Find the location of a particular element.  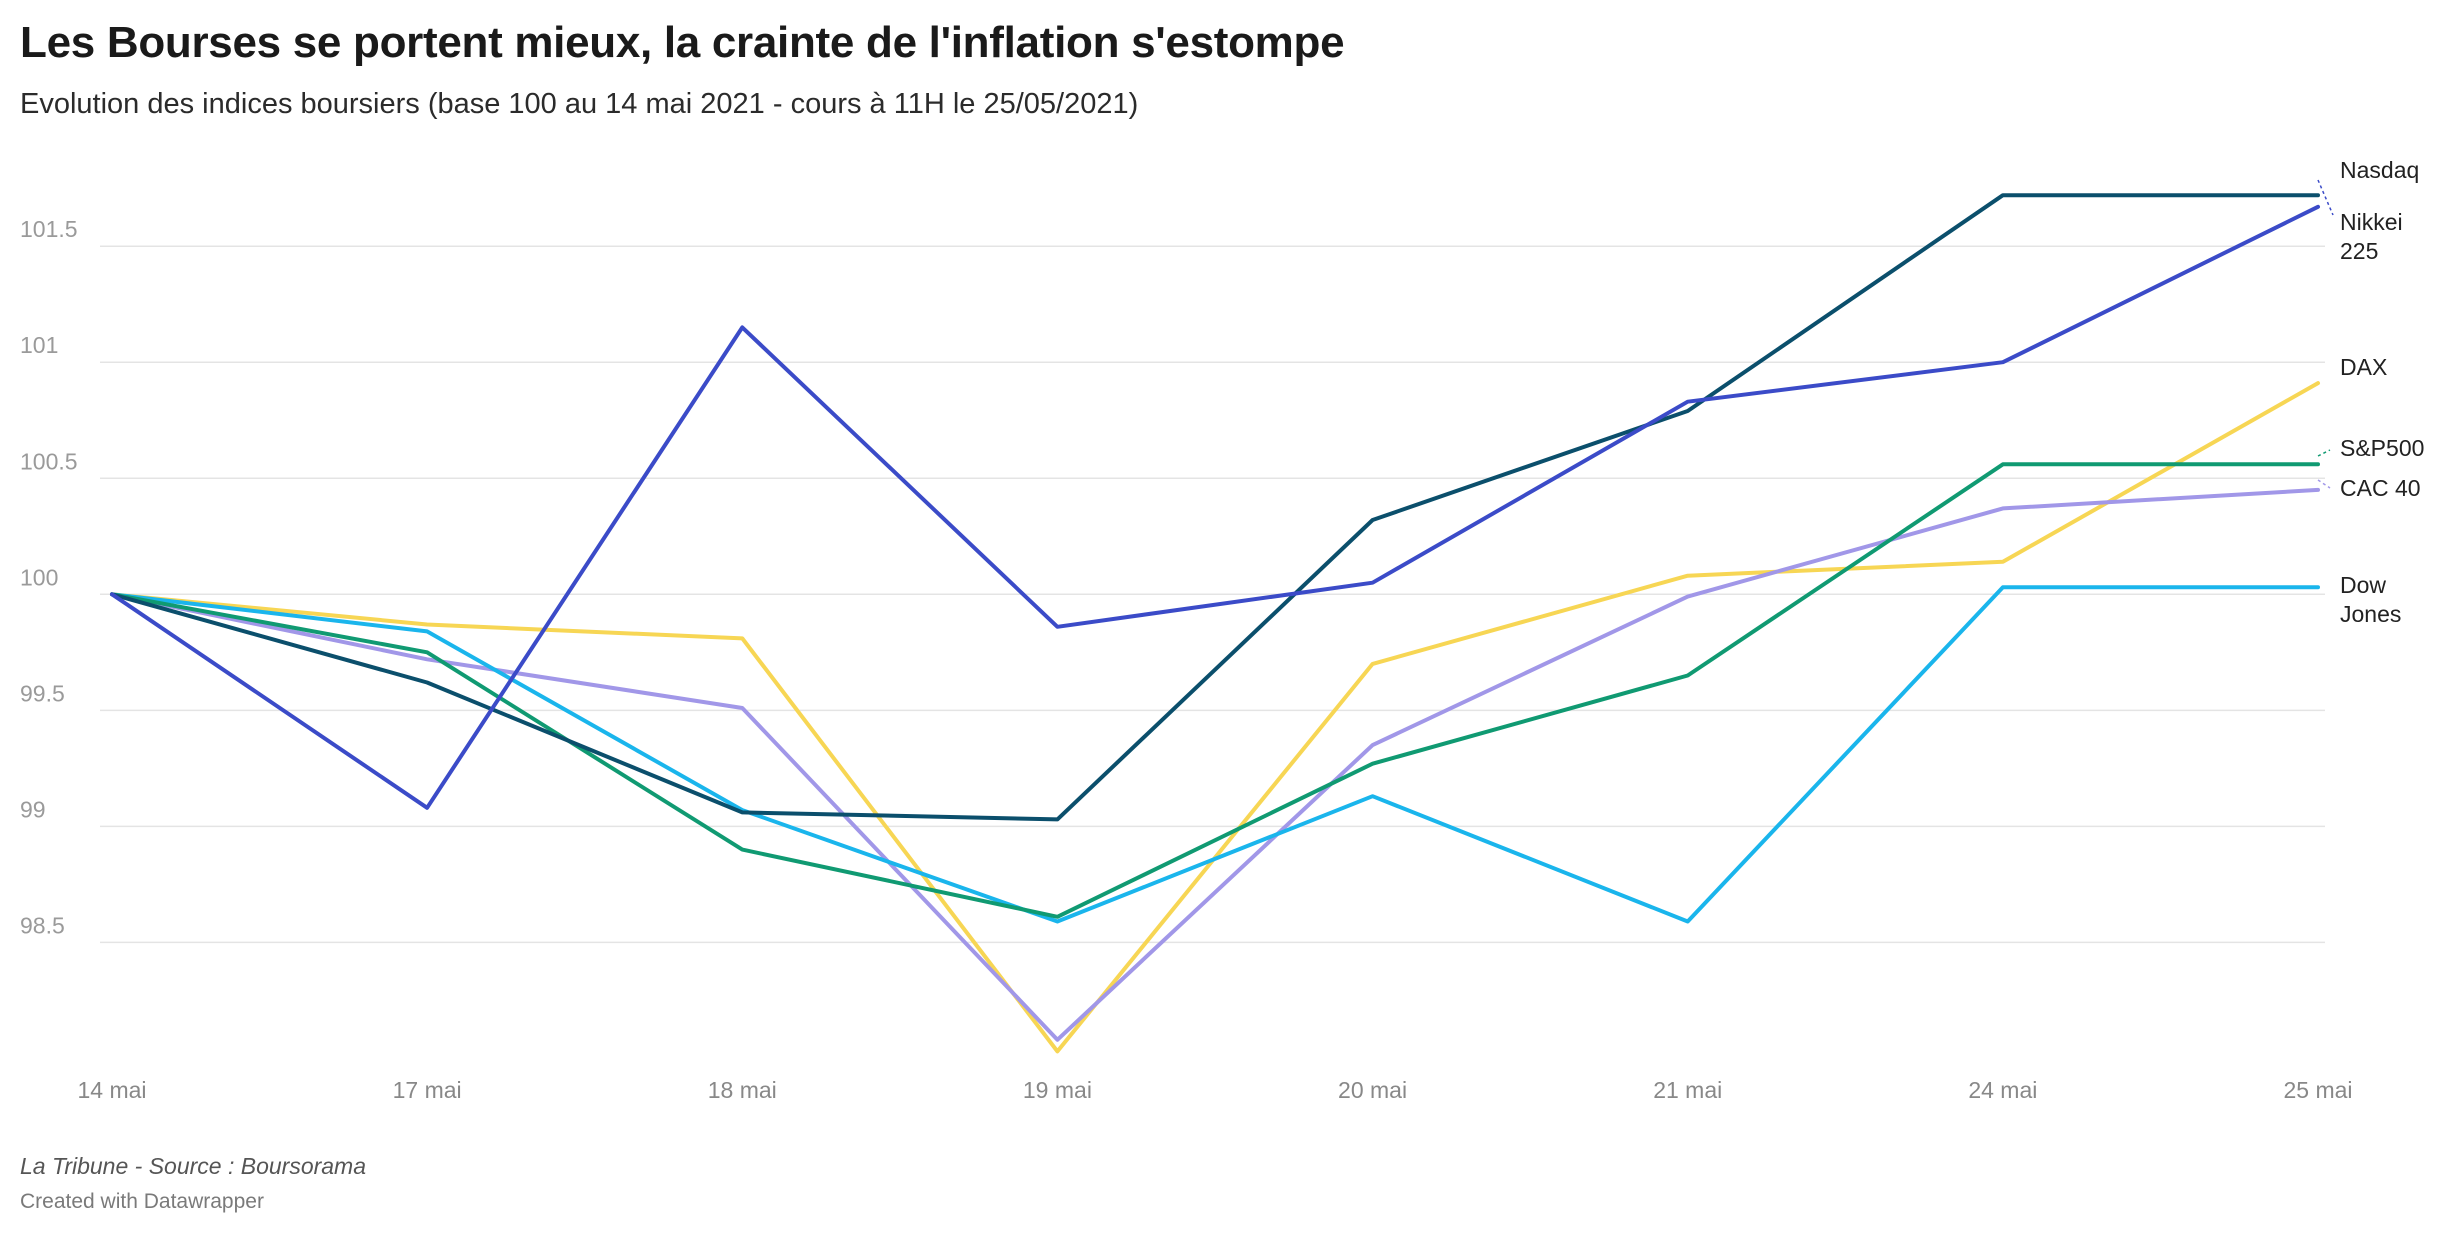

series-label-nasdaq: Nasdaq is located at coordinates (2379, 170).